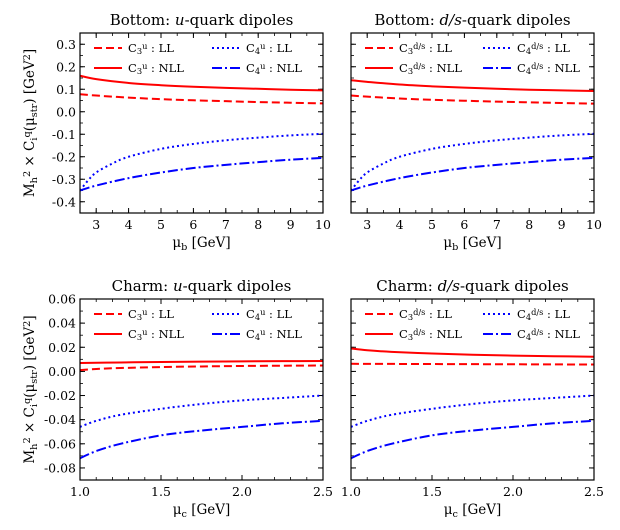 The image size is (620, 530). Describe the element at coordinates (66, 111) in the screenshot. I see `y-tick-label: 0.0` at that location.